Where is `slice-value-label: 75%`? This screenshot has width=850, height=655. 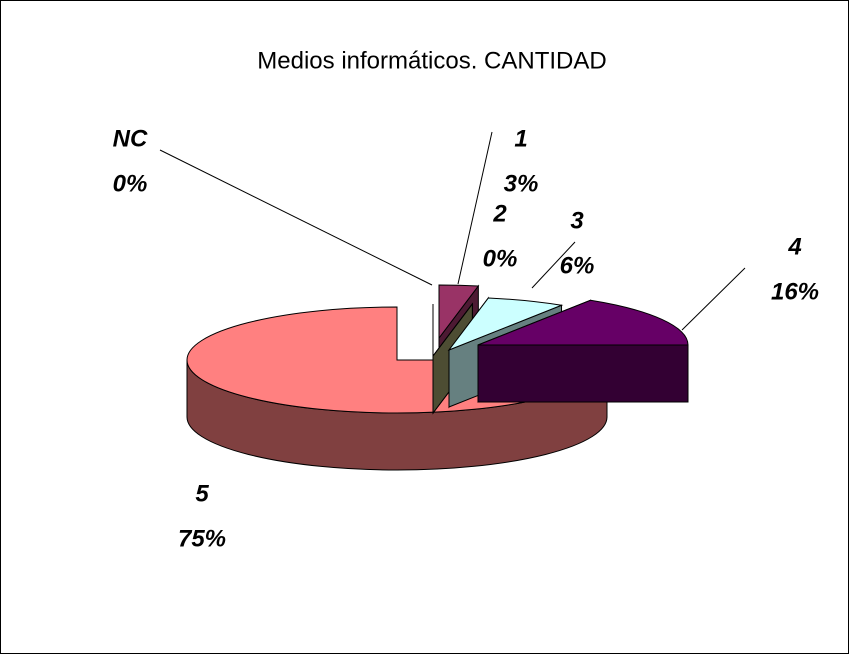 slice-value-label: 75% is located at coordinates (202, 538).